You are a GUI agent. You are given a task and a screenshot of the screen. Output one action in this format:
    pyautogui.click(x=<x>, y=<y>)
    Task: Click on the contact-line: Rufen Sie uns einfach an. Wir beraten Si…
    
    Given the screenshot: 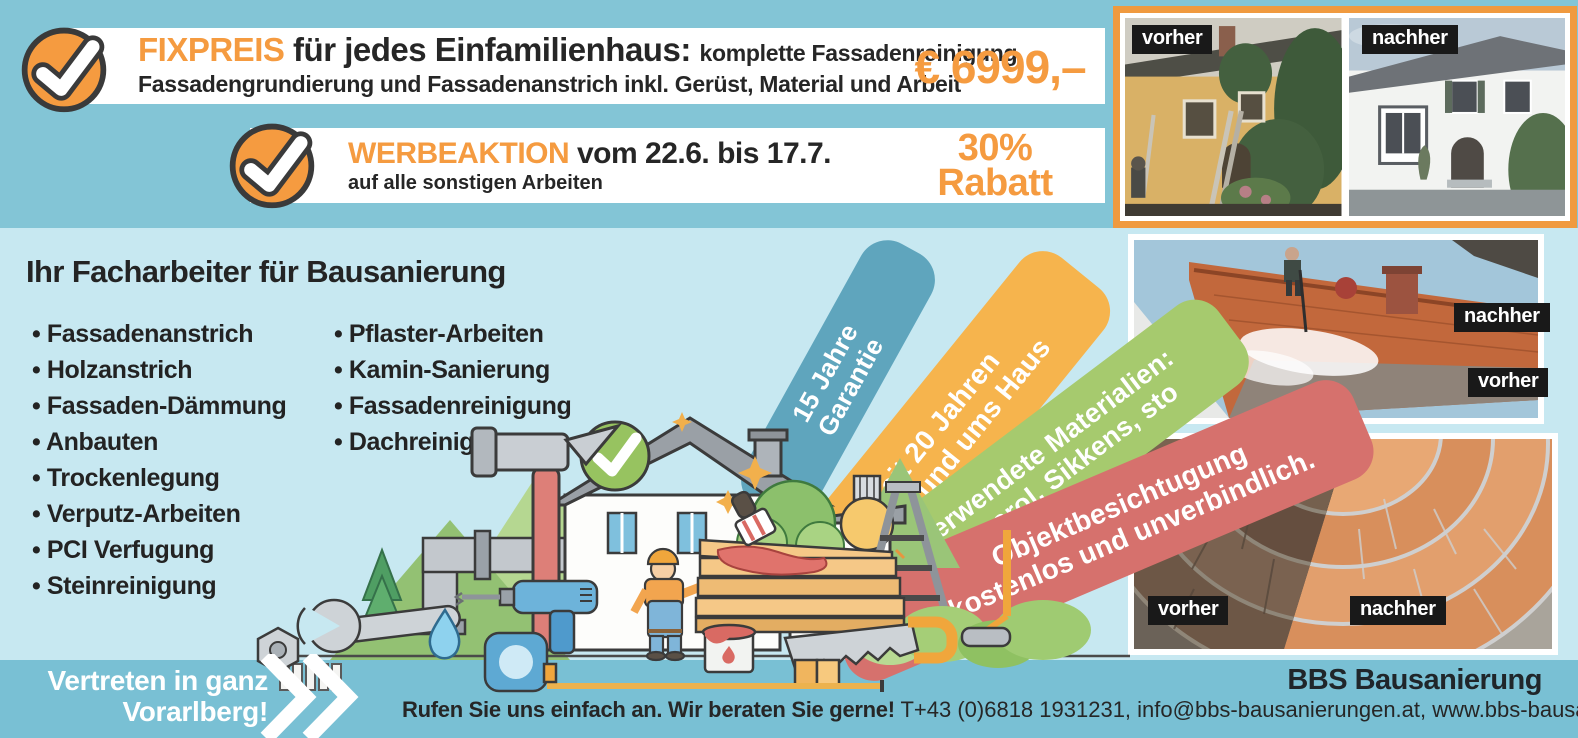 What is the action you would take?
    pyautogui.click(x=990, y=710)
    